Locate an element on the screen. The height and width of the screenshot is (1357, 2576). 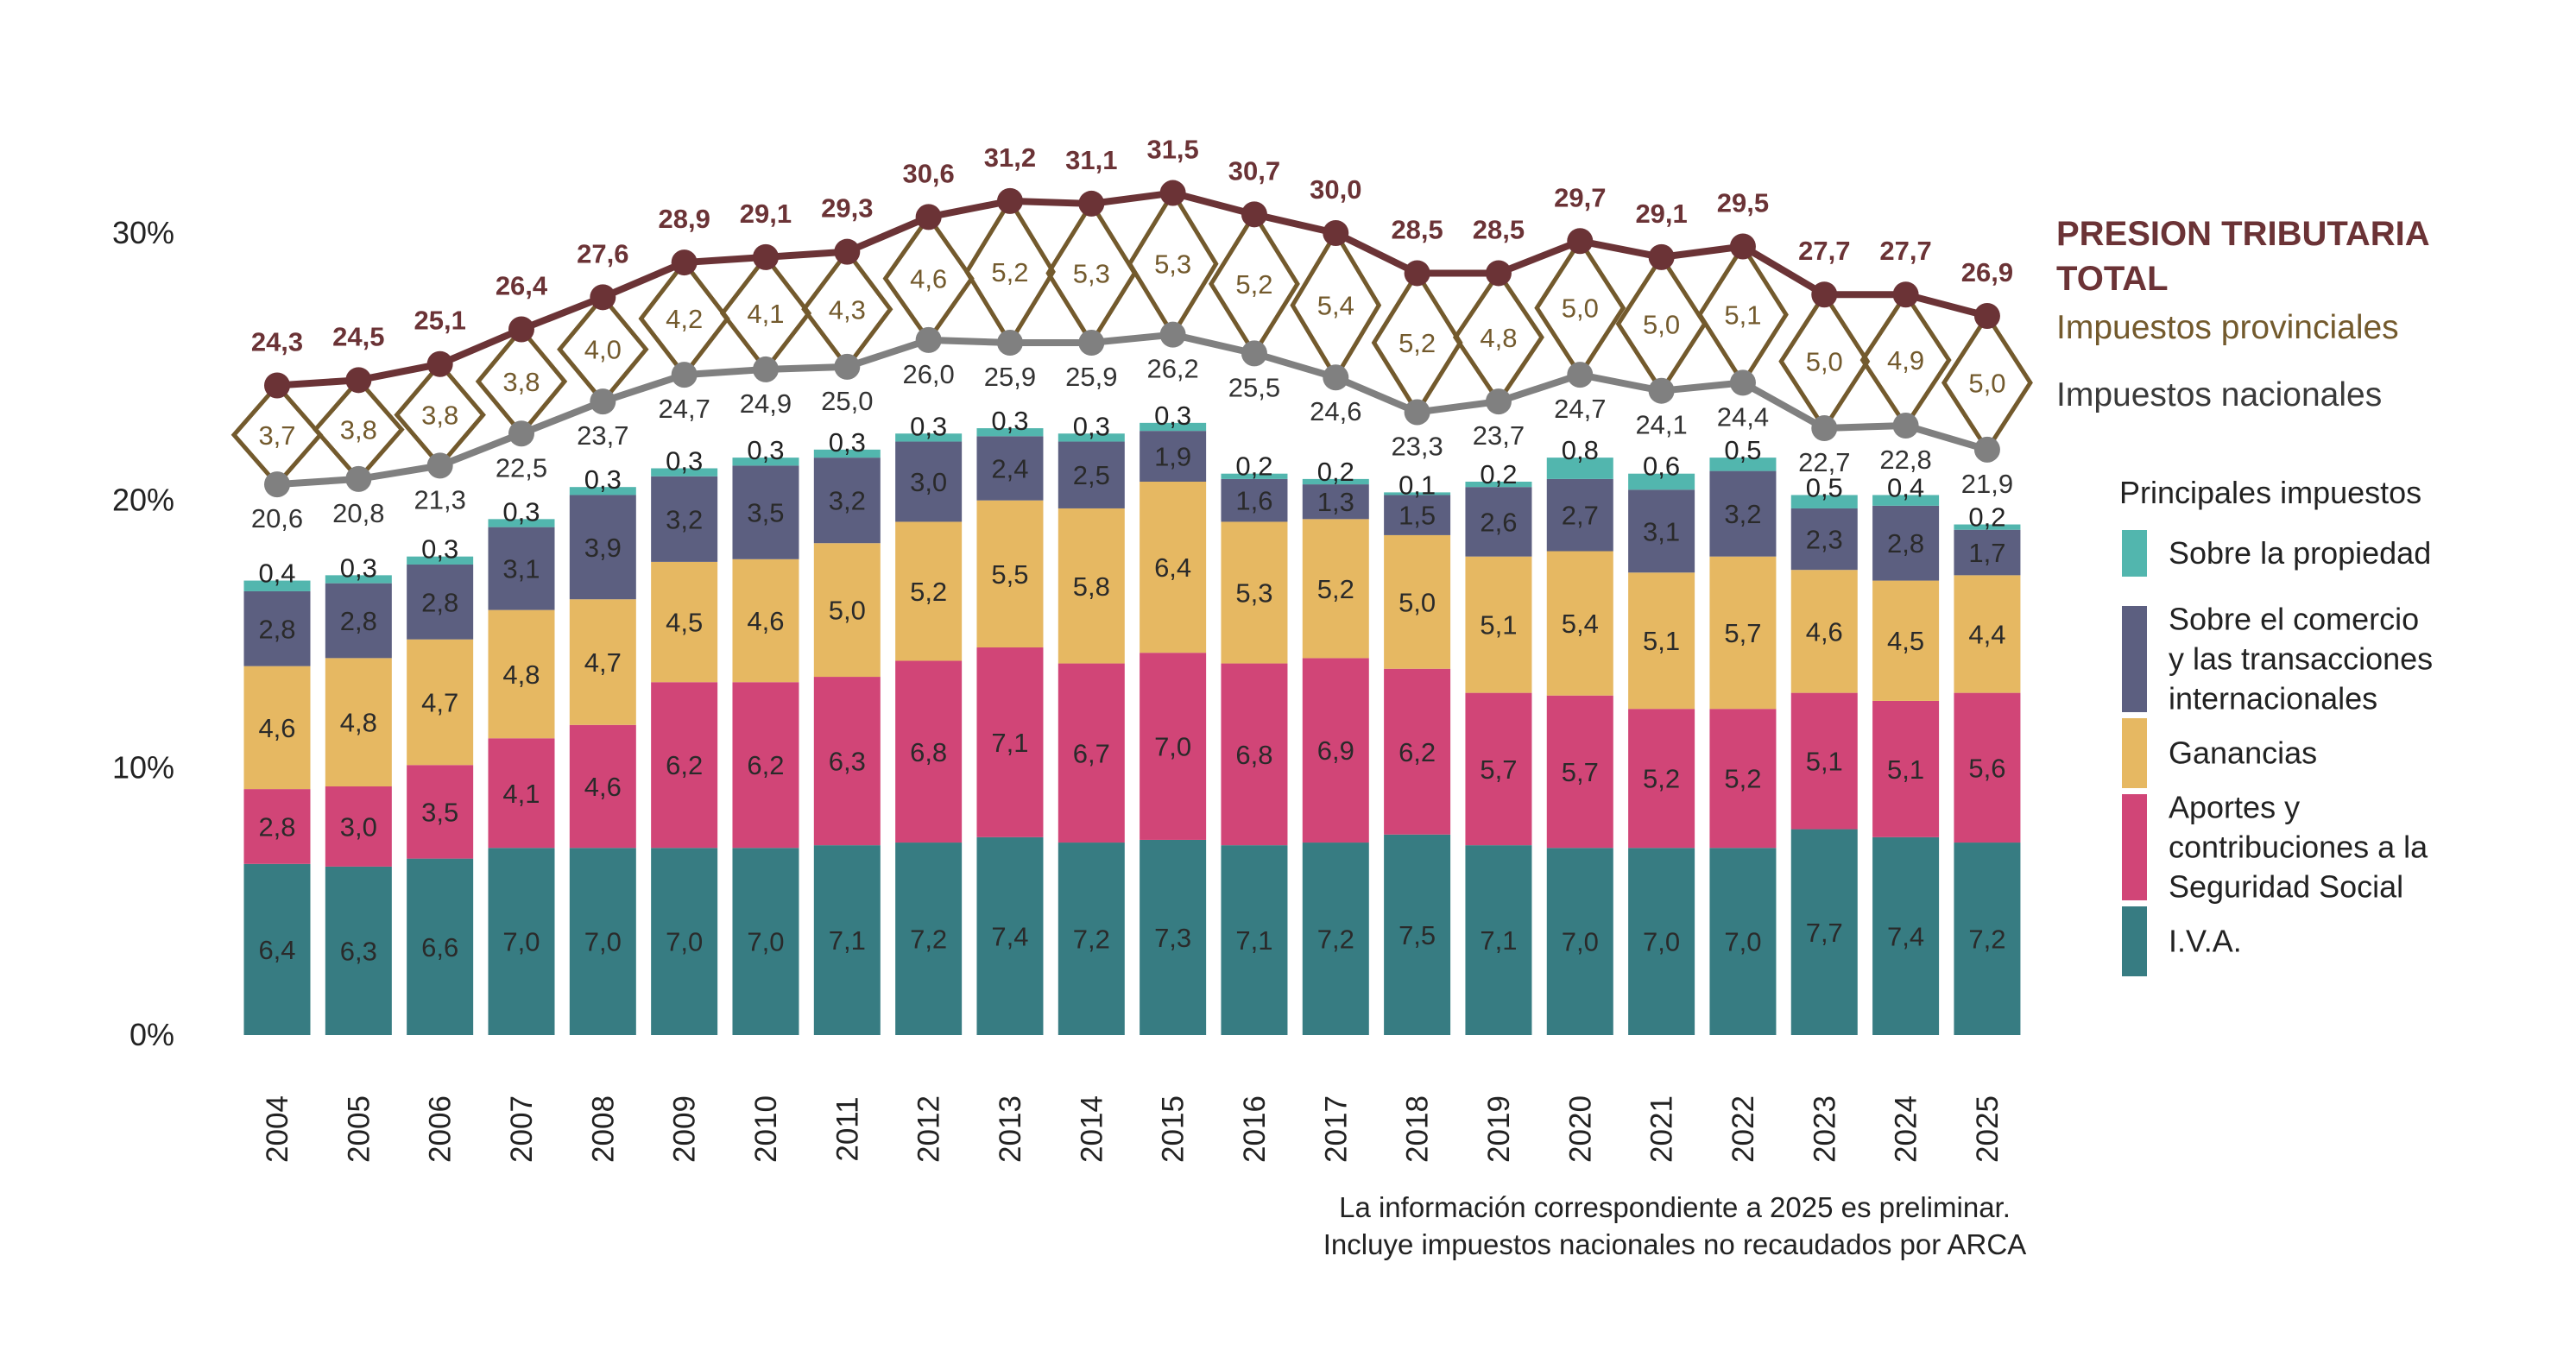
bar-value-label: 0,8 is located at coordinates (1580, 450).